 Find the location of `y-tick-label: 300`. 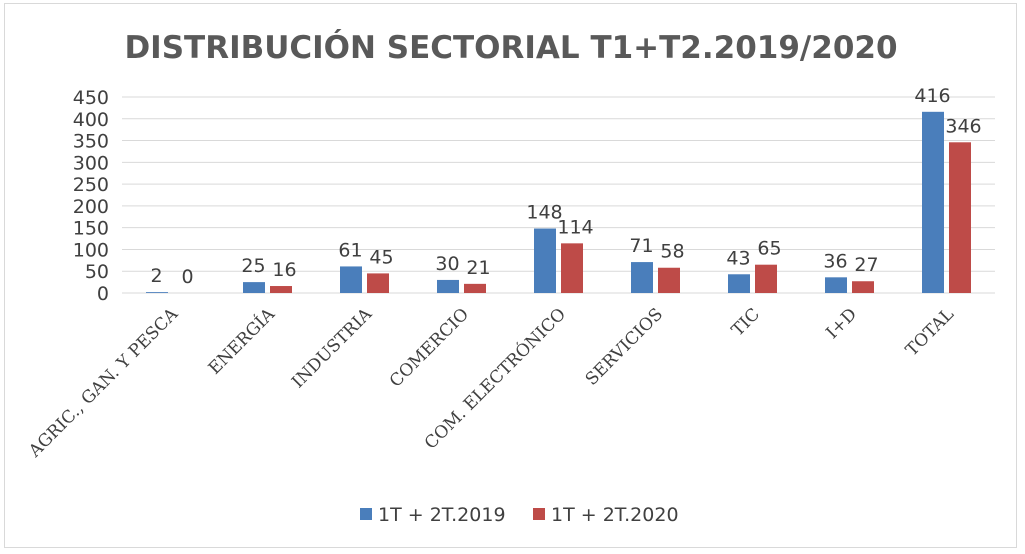

y-tick-label: 300 is located at coordinates (91, 163).